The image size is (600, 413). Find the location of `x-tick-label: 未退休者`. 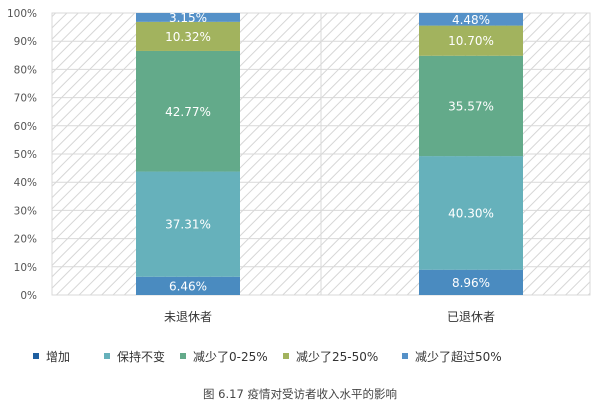

x-tick-label: 未退休者 is located at coordinates (188, 317).